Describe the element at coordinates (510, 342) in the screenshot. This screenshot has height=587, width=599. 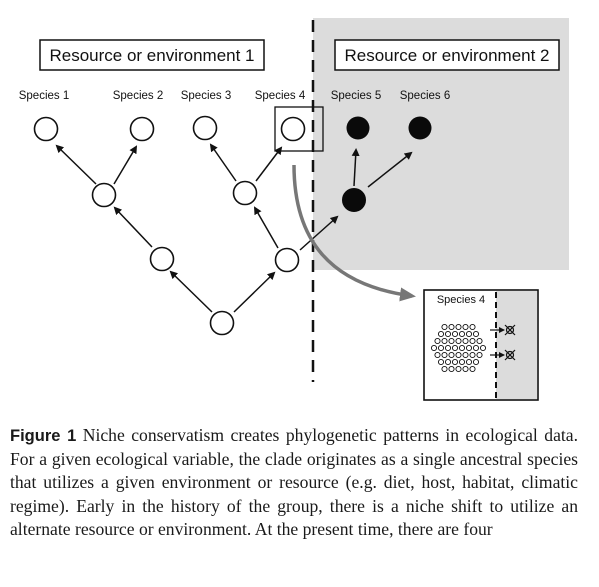
I see `failed-dispersal-marks` at that location.